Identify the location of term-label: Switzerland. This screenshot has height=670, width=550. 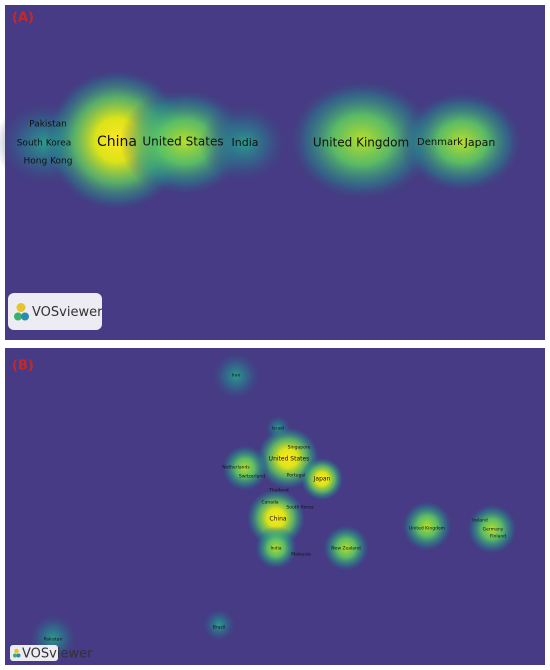
(252, 477).